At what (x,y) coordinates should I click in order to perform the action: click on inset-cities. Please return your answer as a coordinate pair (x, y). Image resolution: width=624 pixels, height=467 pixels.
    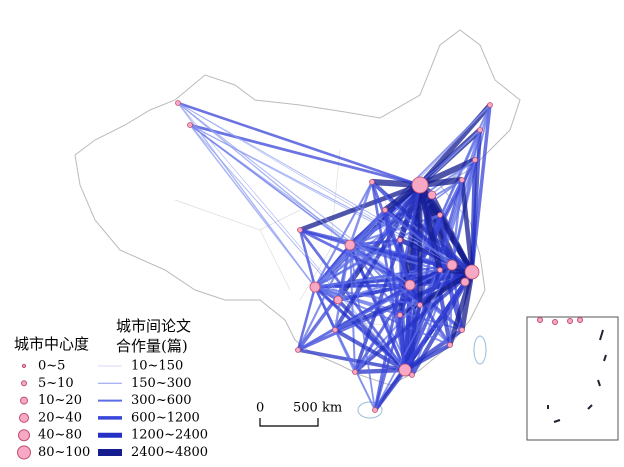
    Looking at the image, I should click on (560, 321).